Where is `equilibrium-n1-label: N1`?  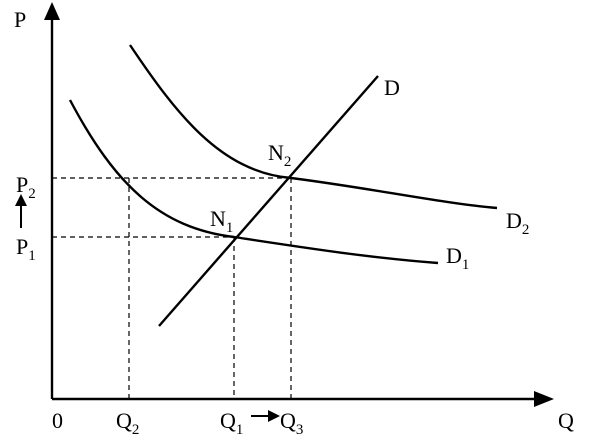
equilibrium-n1-label: N1 is located at coordinates (221, 221).